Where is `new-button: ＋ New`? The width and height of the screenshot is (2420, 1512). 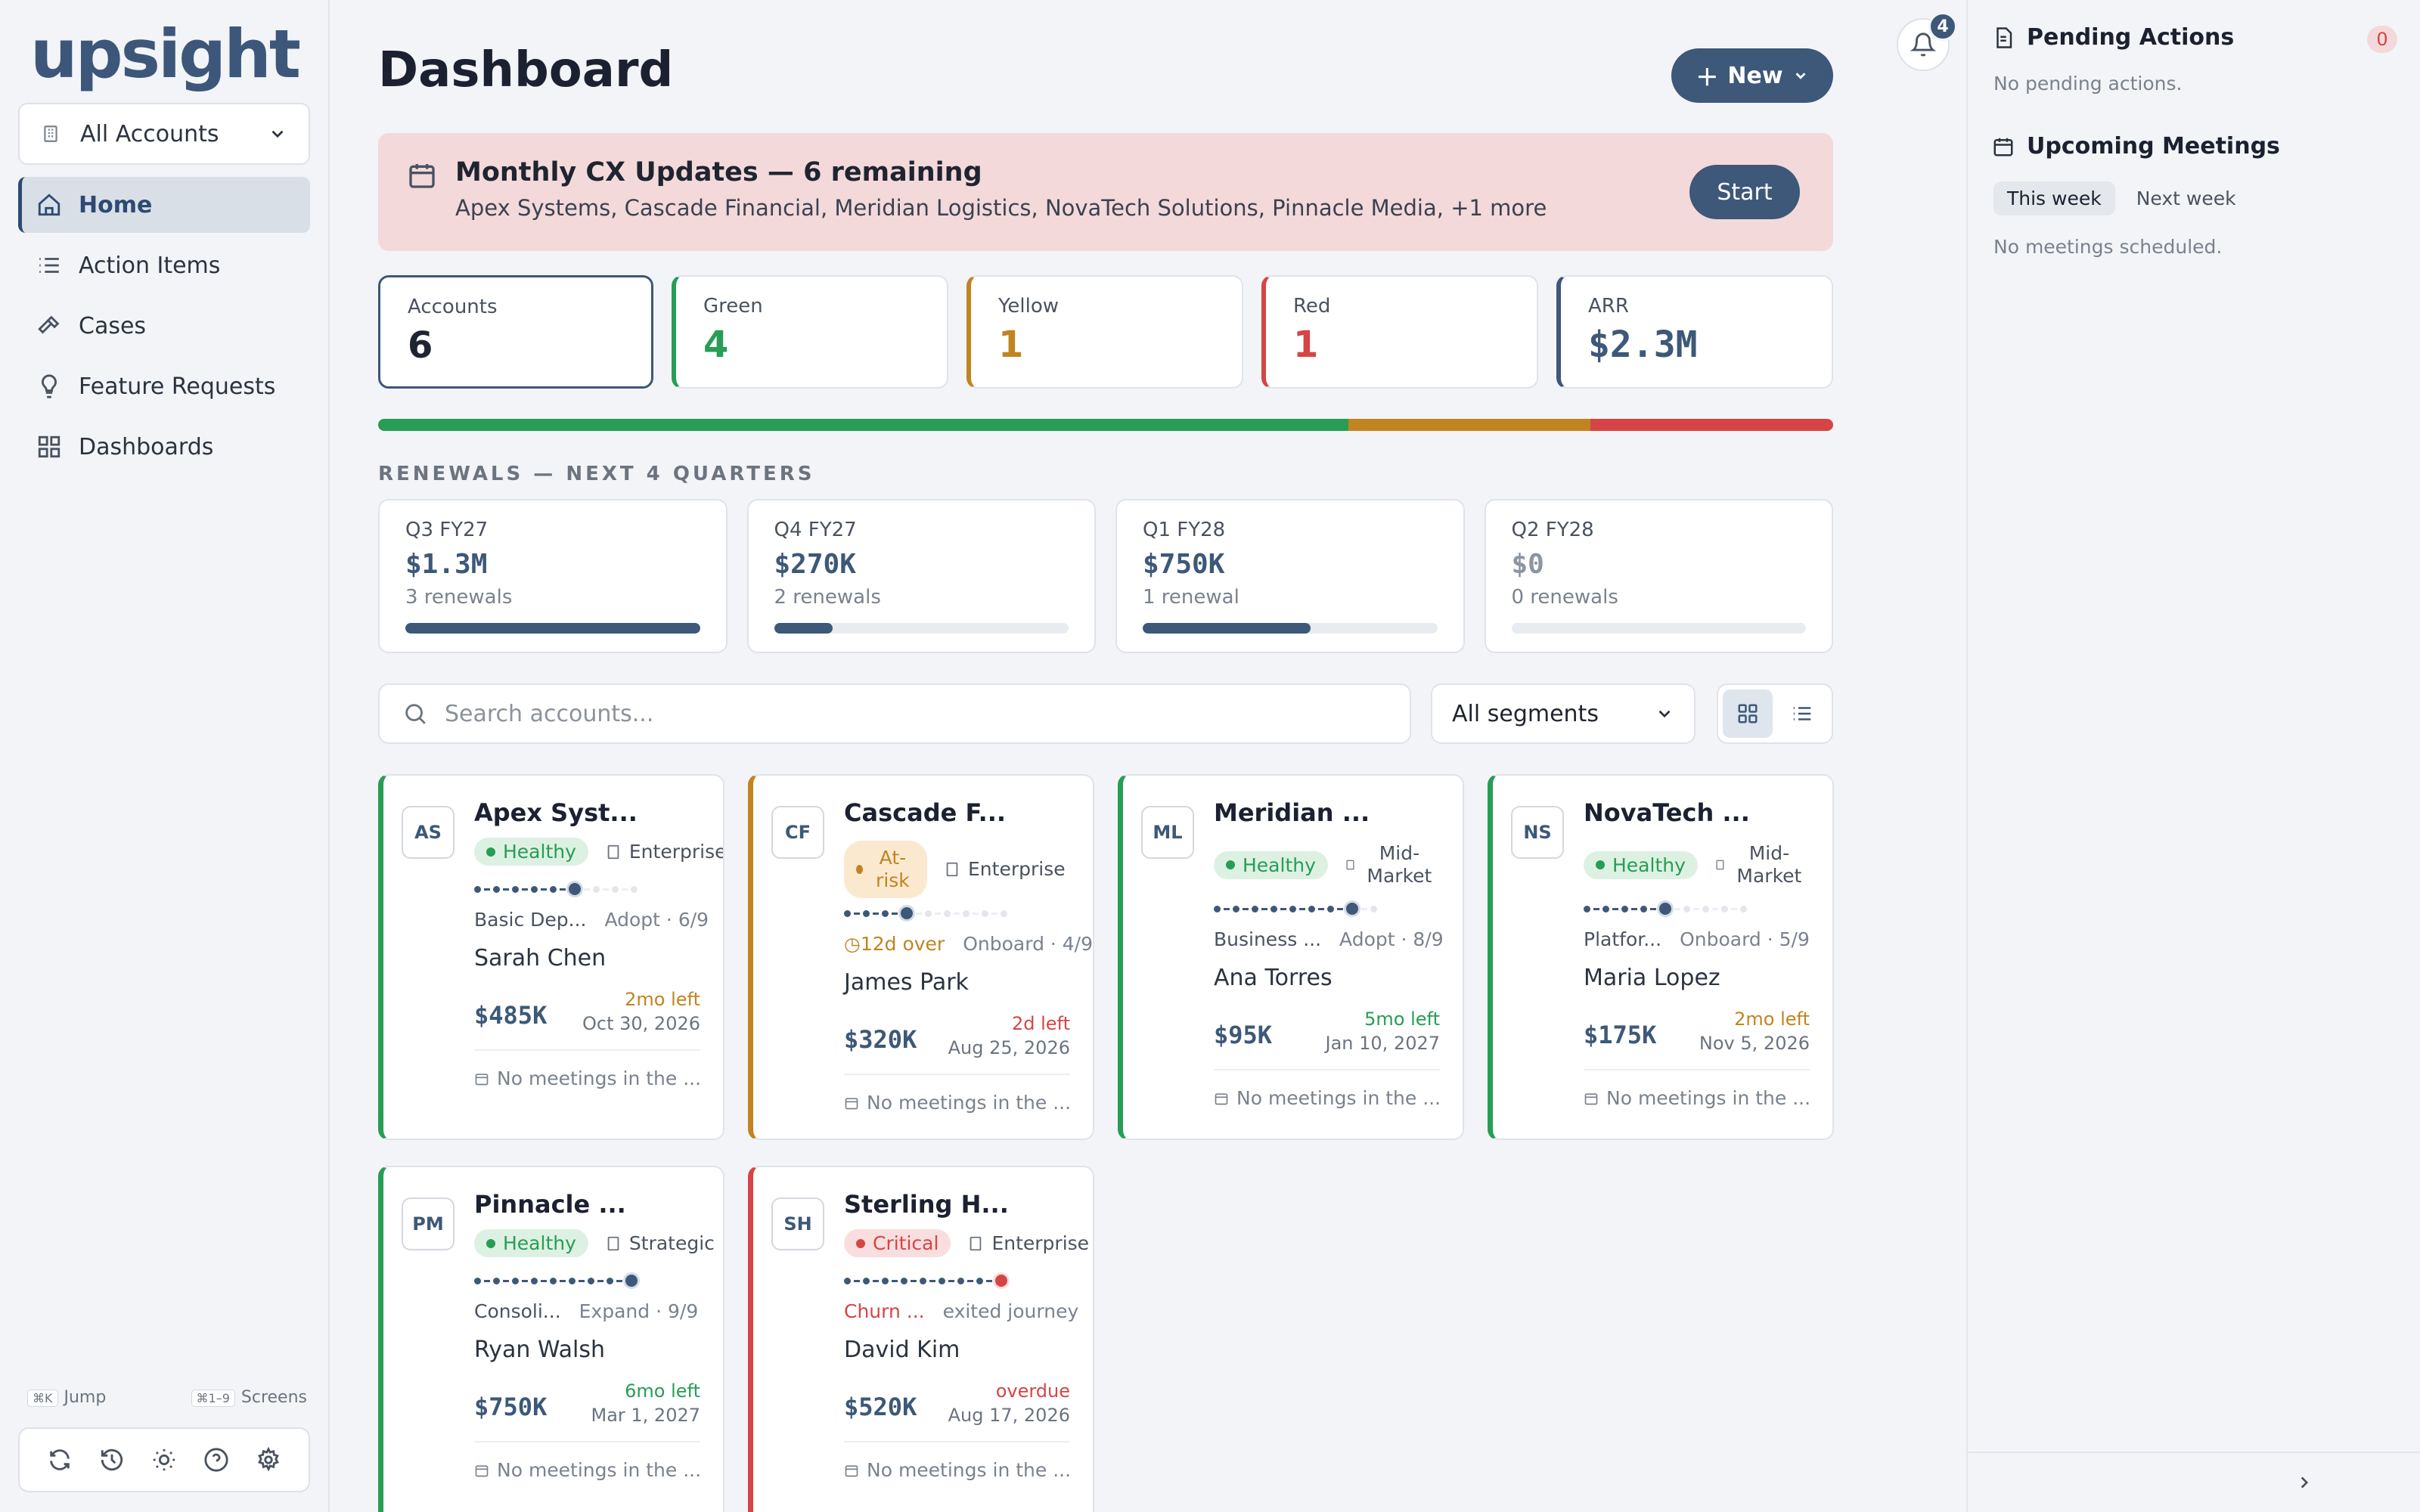 new-button: ＋ New is located at coordinates (1752, 75).